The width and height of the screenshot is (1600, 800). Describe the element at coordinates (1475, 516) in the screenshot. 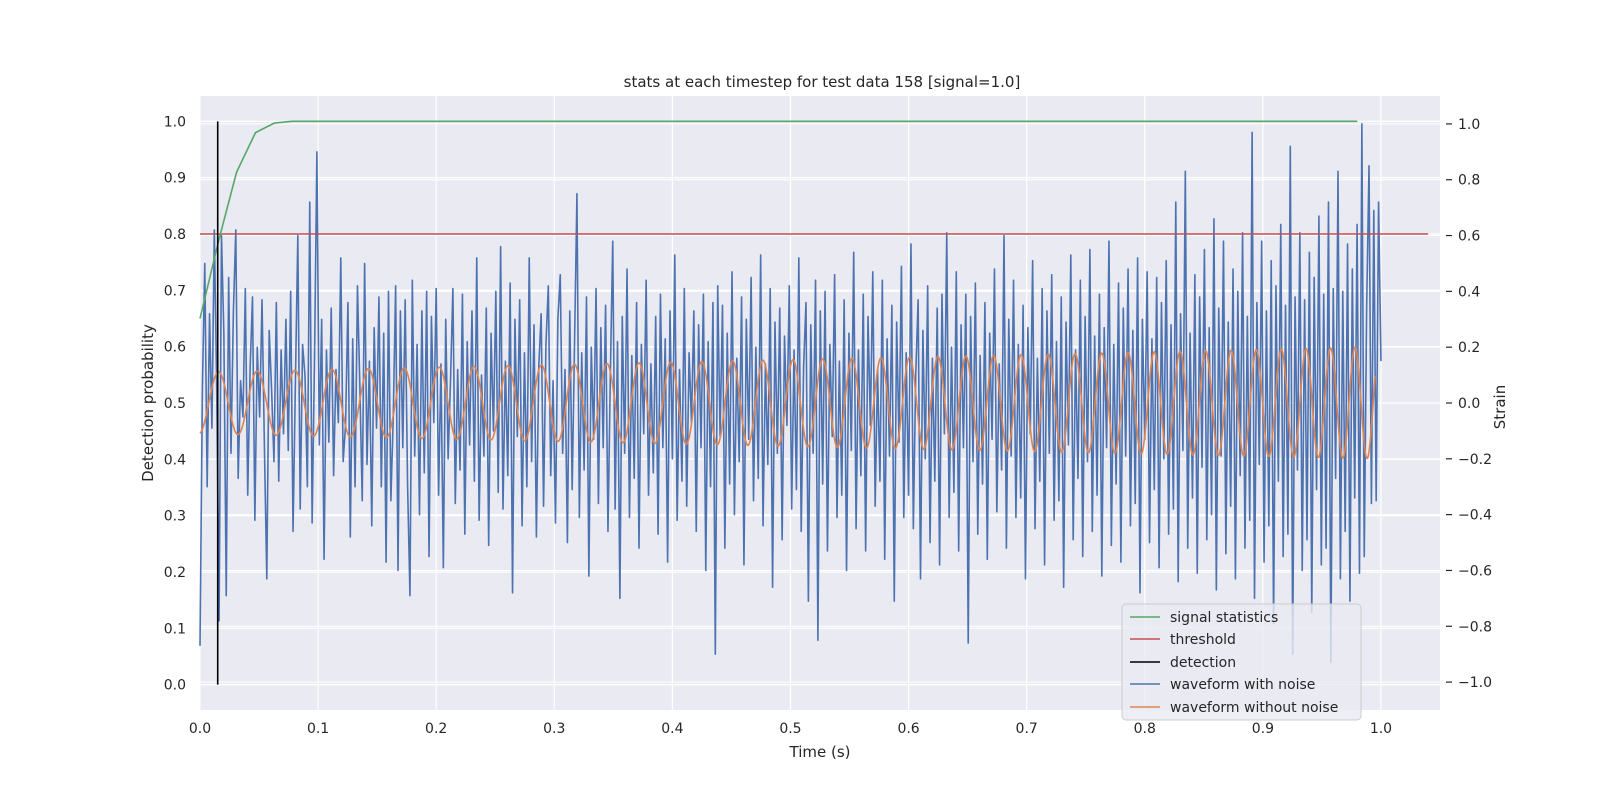

I see `y2-tick-label: −0.4` at that location.